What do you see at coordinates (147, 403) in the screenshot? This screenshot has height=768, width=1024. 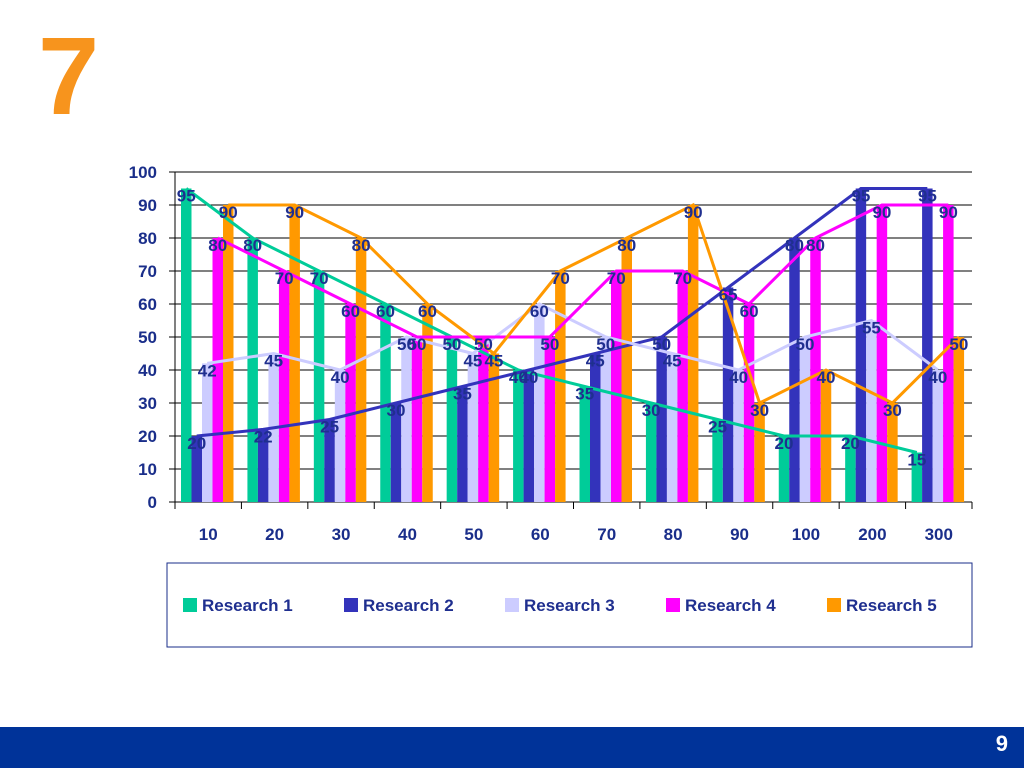 I see `y-tick-label: 30` at bounding box center [147, 403].